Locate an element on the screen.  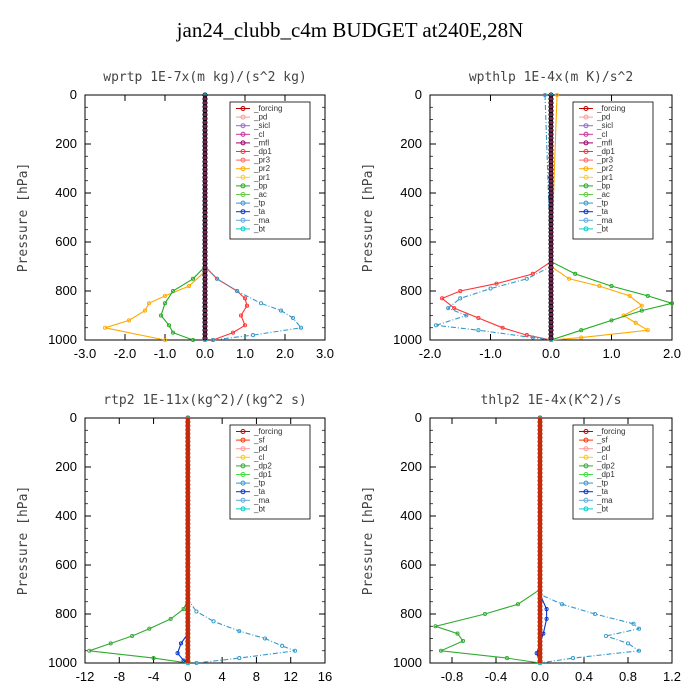
x-tick-label: -3.0 is located at coordinates (85, 353).